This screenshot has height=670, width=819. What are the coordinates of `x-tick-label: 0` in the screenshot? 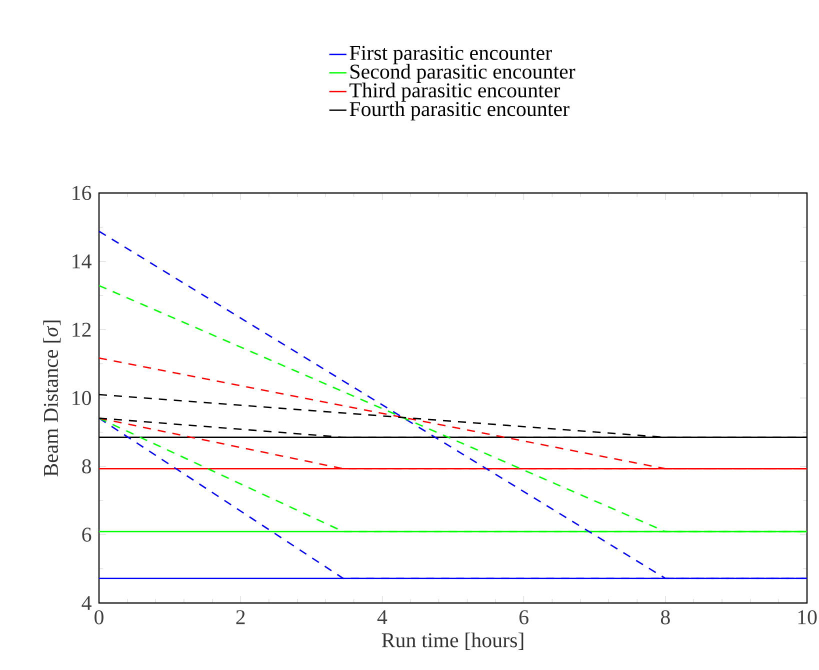 It's located at (99, 617).